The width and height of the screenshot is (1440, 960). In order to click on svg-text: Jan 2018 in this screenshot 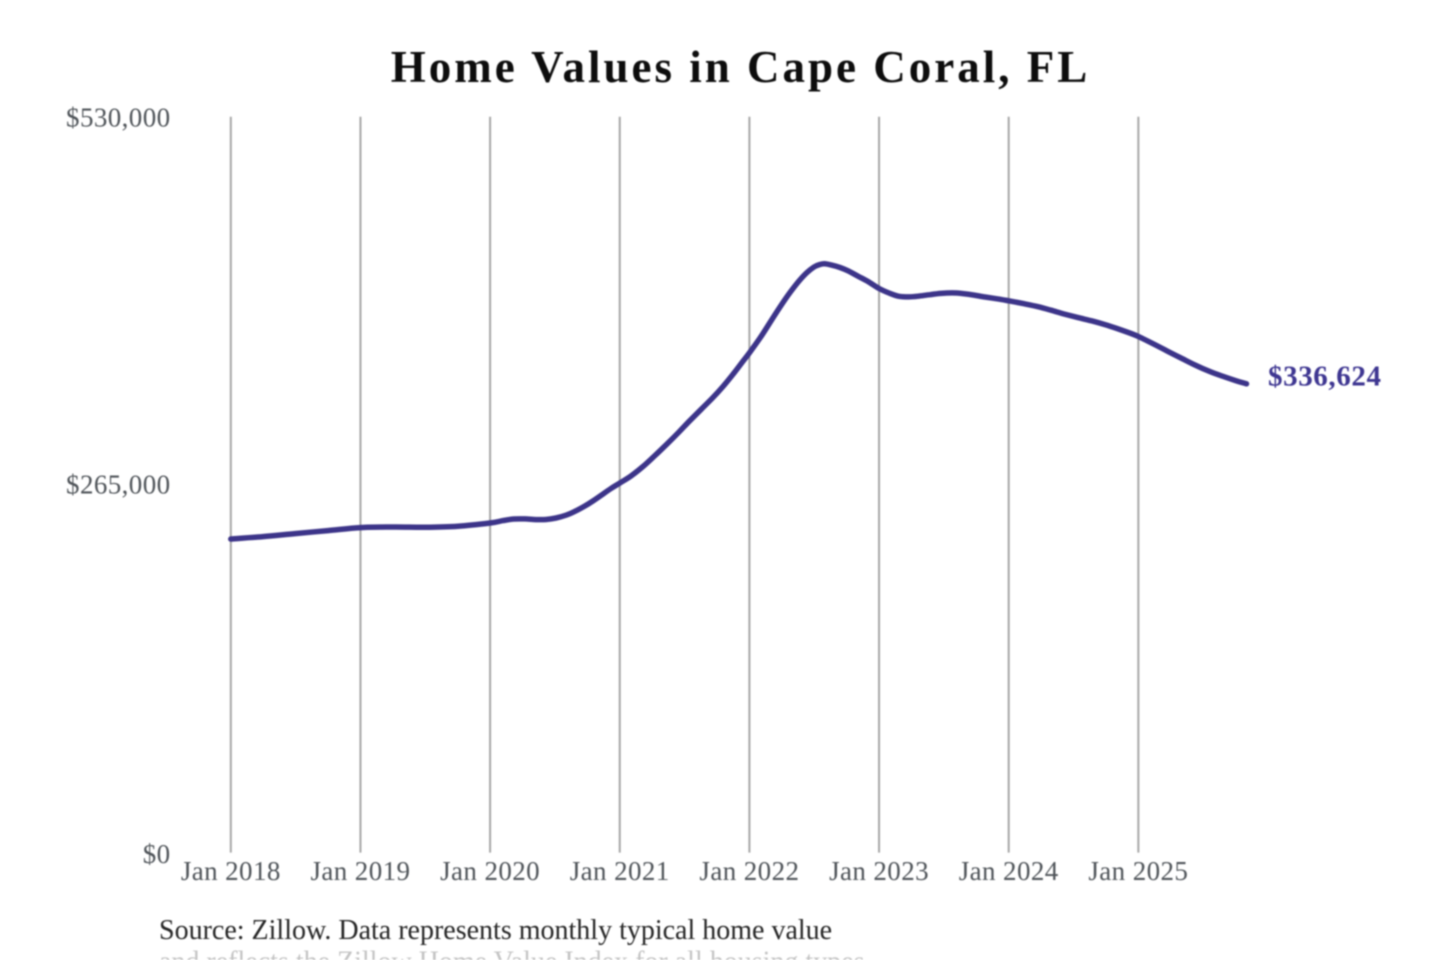, I will do `click(231, 871)`.